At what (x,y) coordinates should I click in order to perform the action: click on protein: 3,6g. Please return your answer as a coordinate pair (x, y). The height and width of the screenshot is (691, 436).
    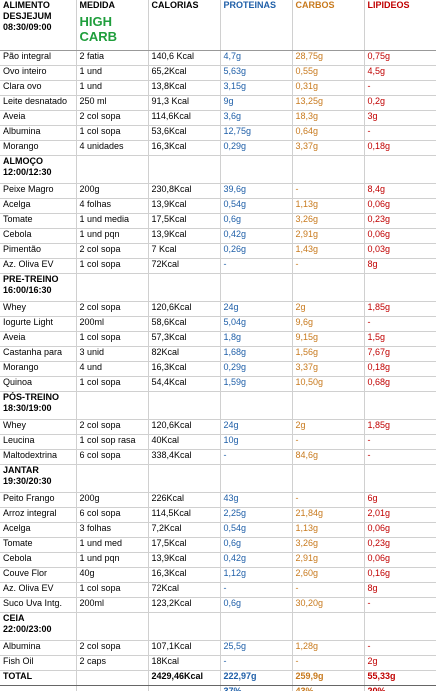
    Looking at the image, I should click on (256, 118).